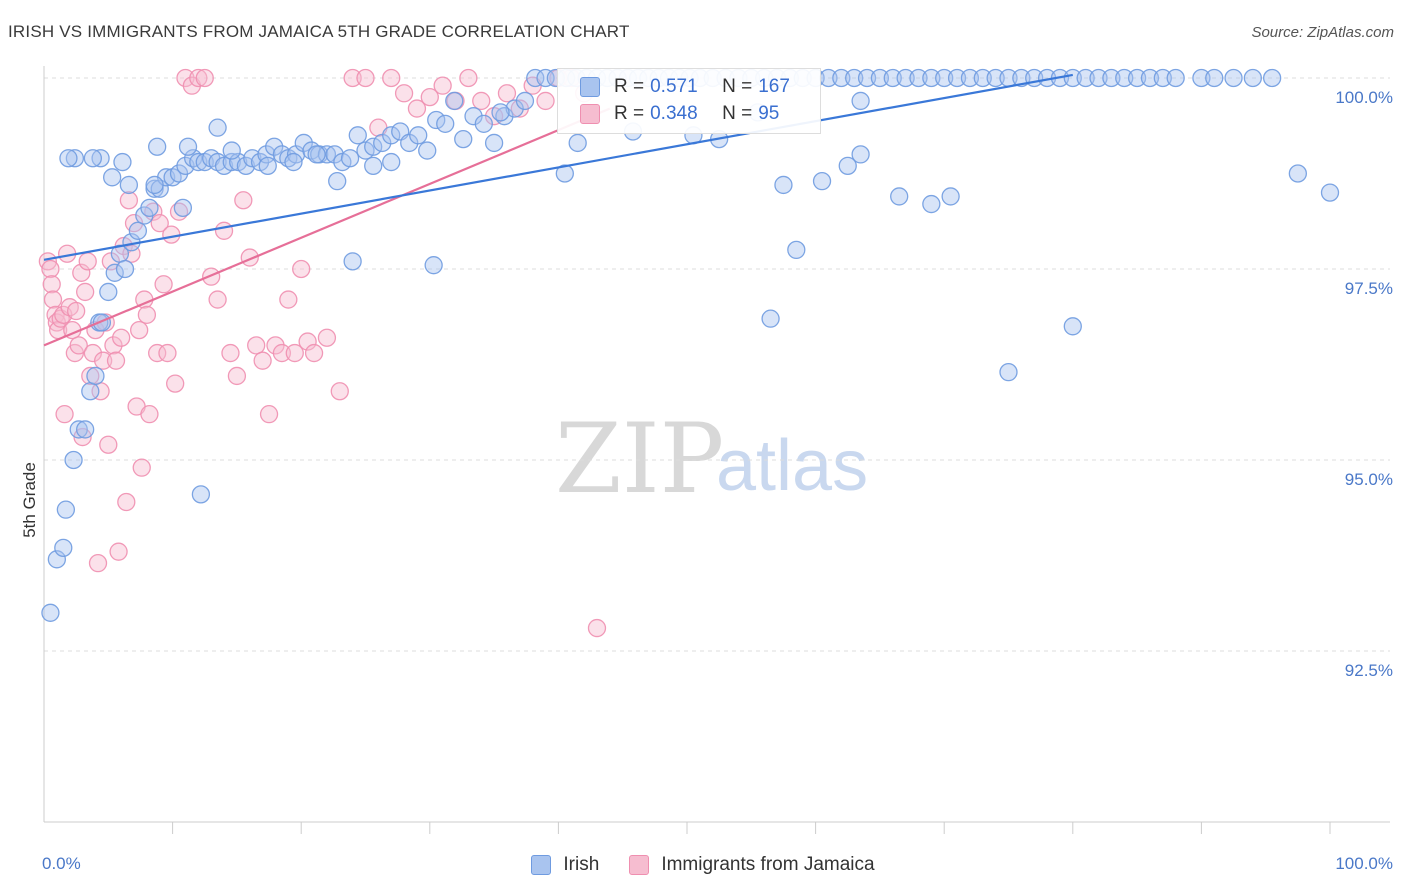  I want to click on irish-legend-swatch, so click(541, 865).